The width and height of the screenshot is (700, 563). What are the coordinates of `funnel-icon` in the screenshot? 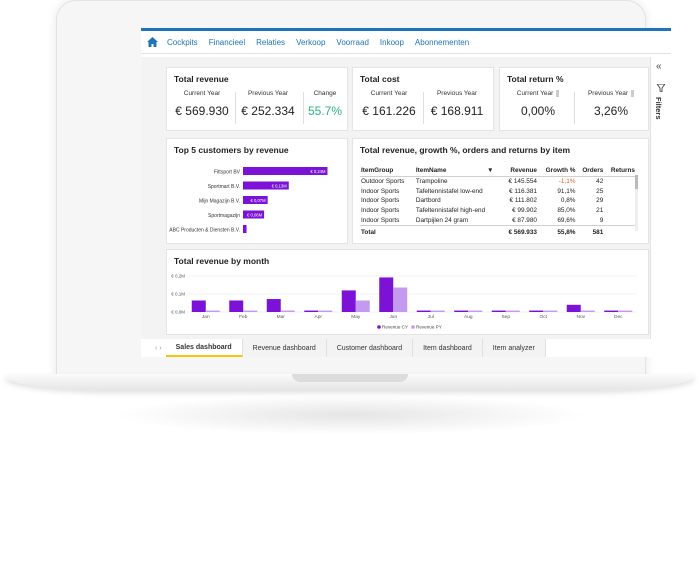 It's located at (661, 88).